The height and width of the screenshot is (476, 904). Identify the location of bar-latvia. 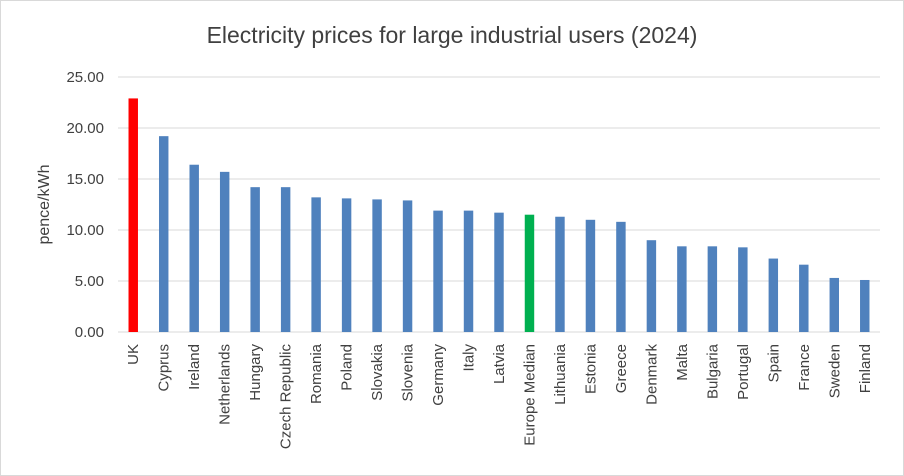
(499, 272).